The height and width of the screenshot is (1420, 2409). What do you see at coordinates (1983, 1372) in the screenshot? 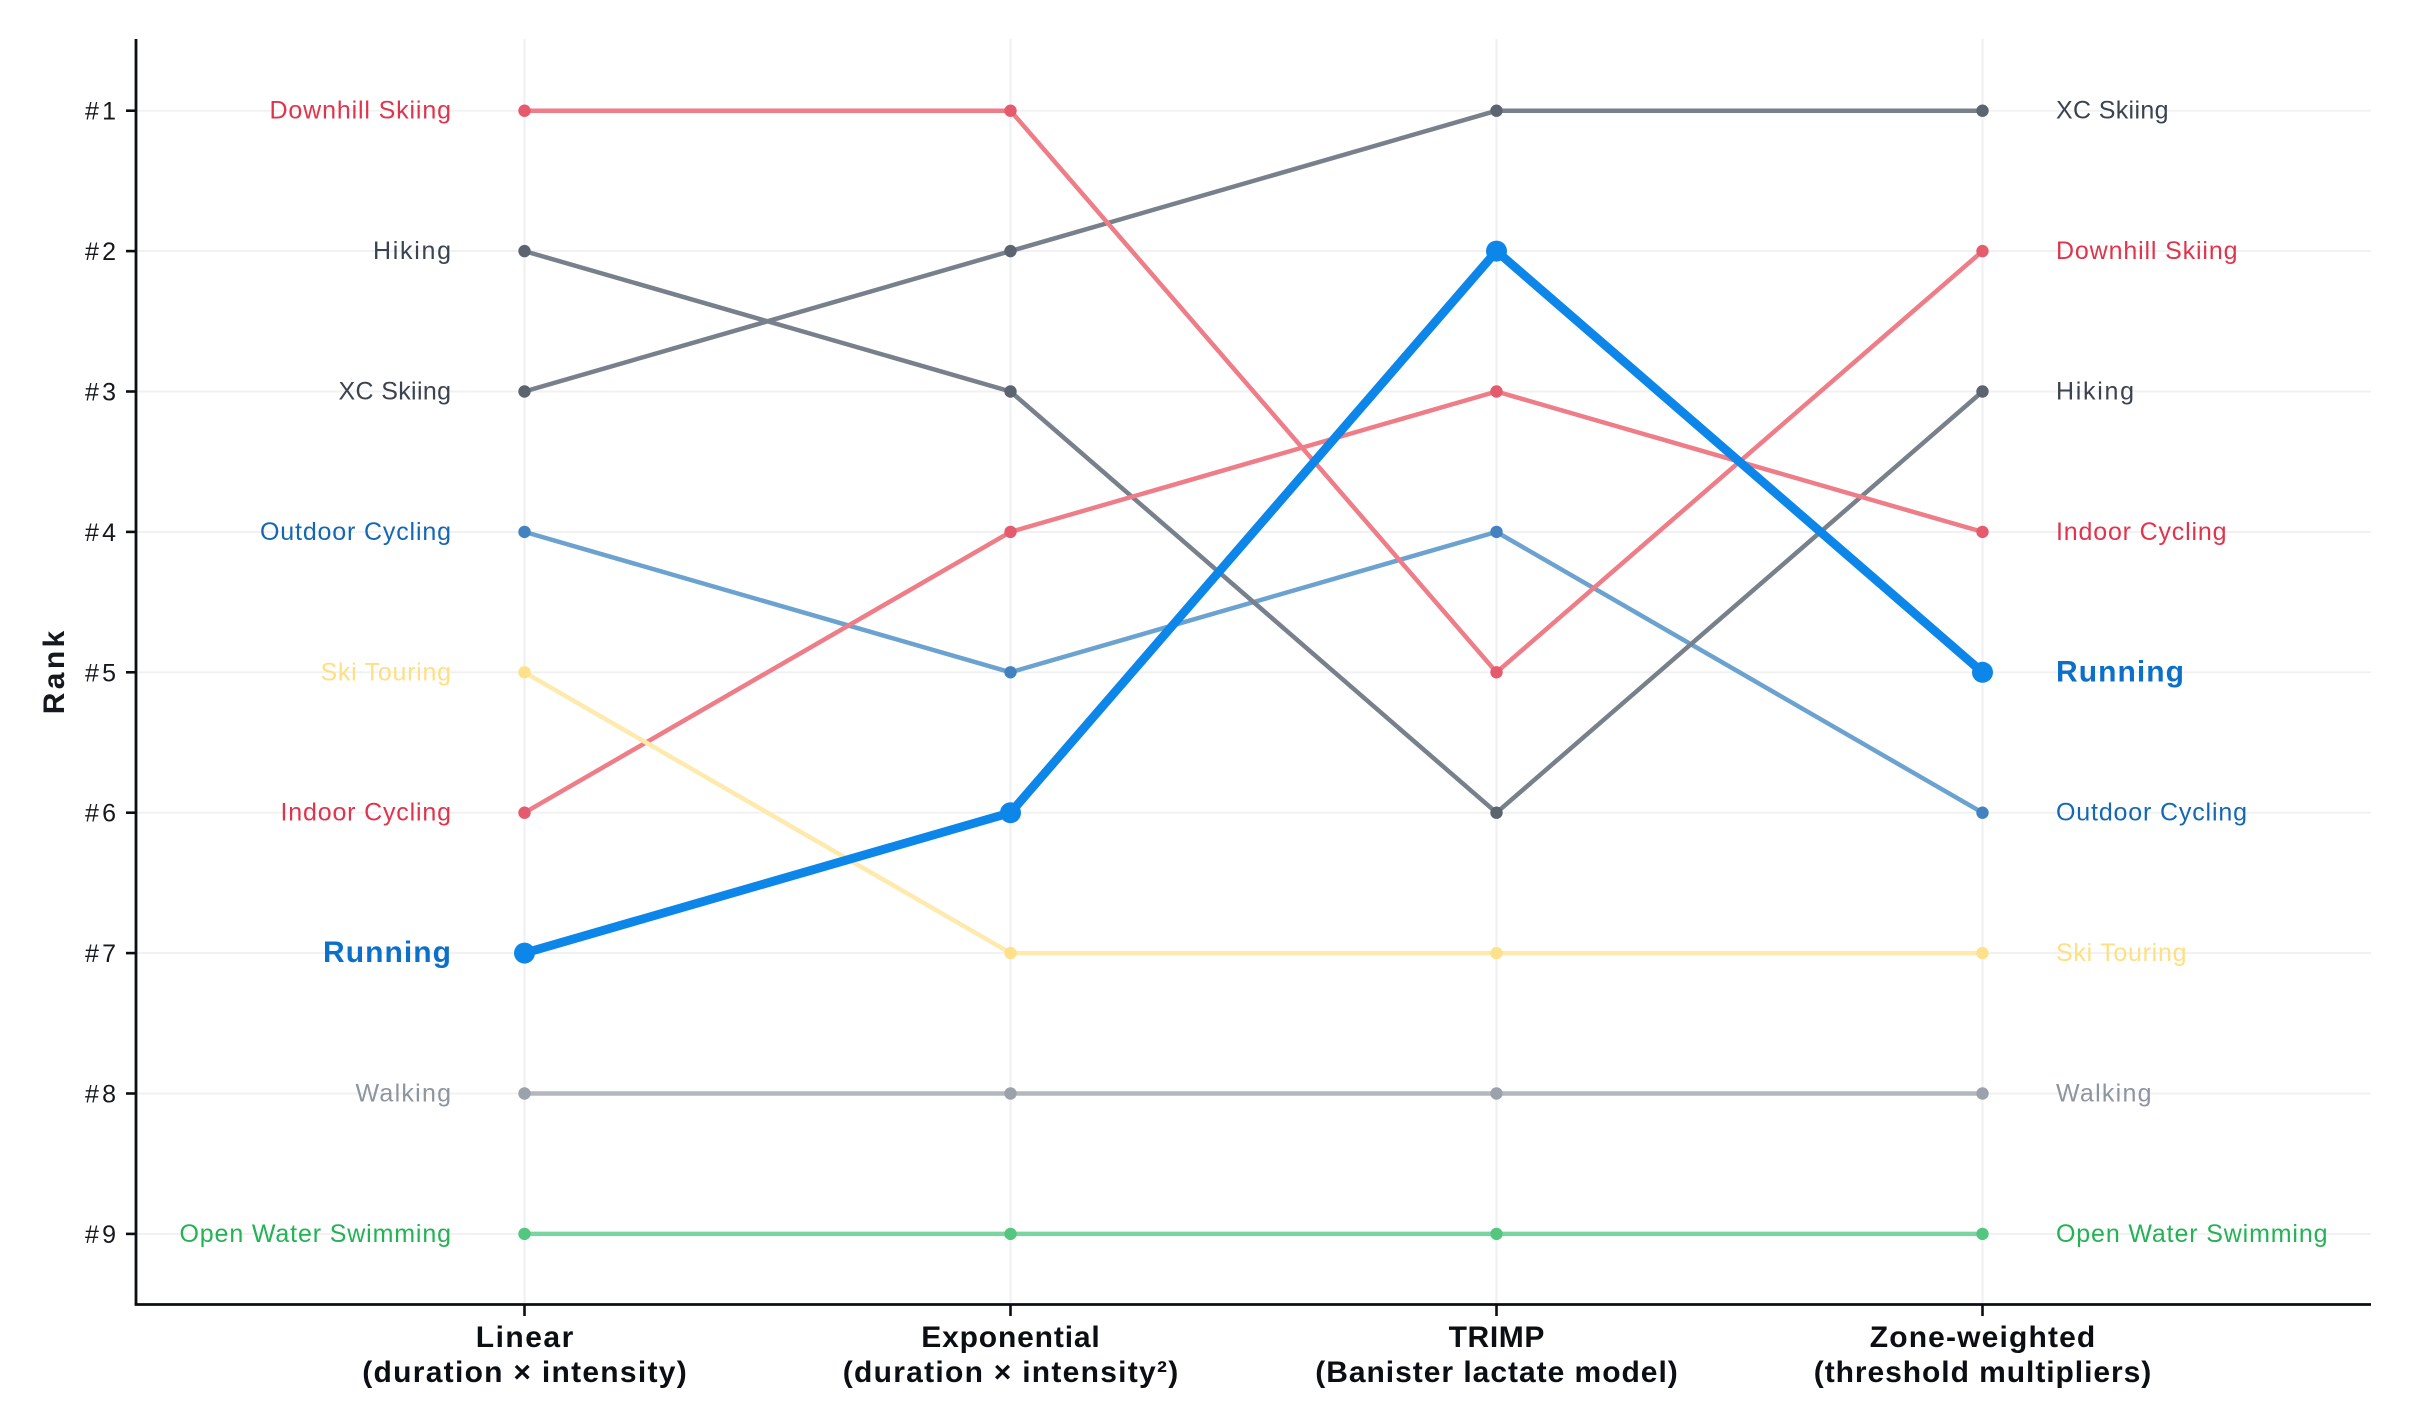
I see `svg-text: (threshold multipliers)` at bounding box center [1983, 1372].